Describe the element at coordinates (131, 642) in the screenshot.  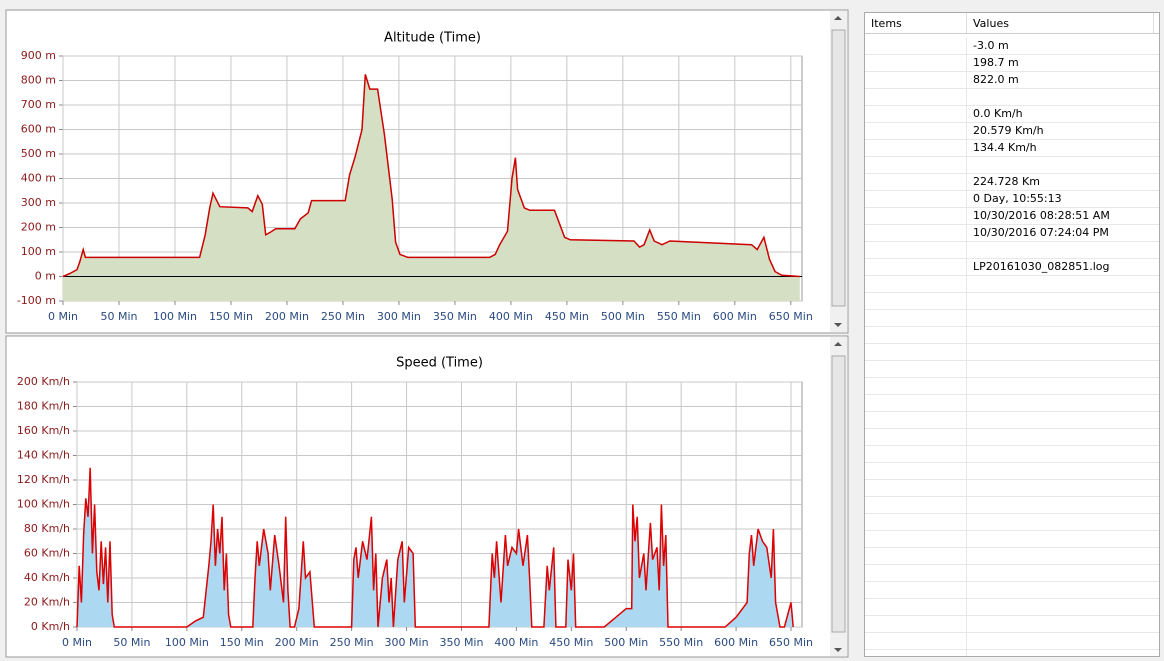
I see `x-tick-label: 50 Min` at that location.